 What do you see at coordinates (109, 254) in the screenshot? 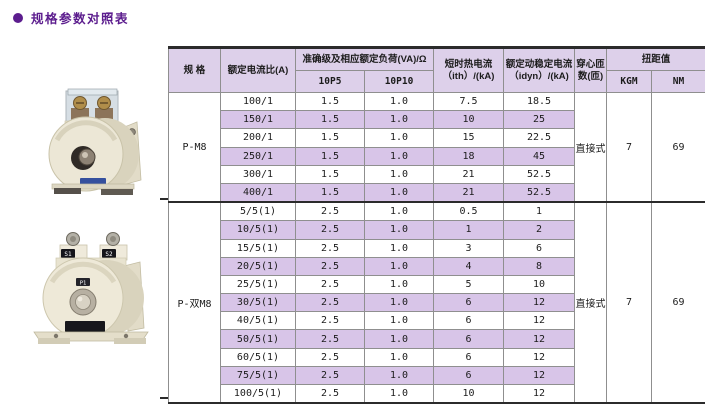
I see `terminal-label-s2: S2` at bounding box center [109, 254].